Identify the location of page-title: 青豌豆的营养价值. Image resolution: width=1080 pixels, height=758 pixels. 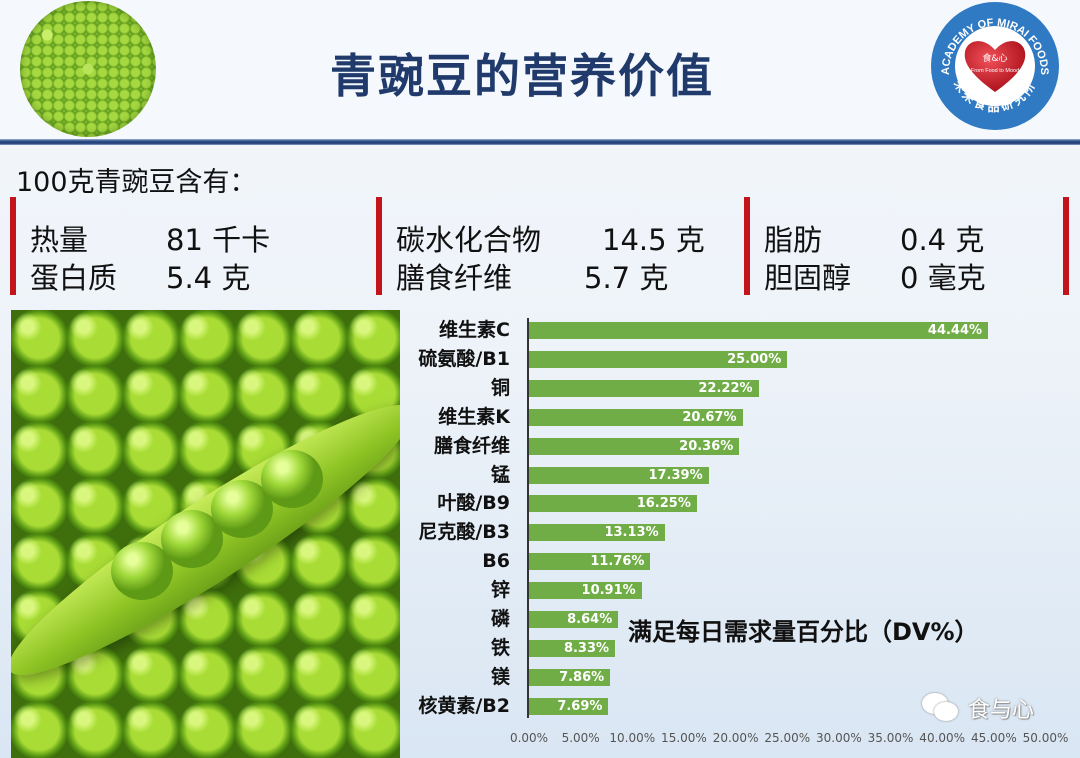
(522, 76).